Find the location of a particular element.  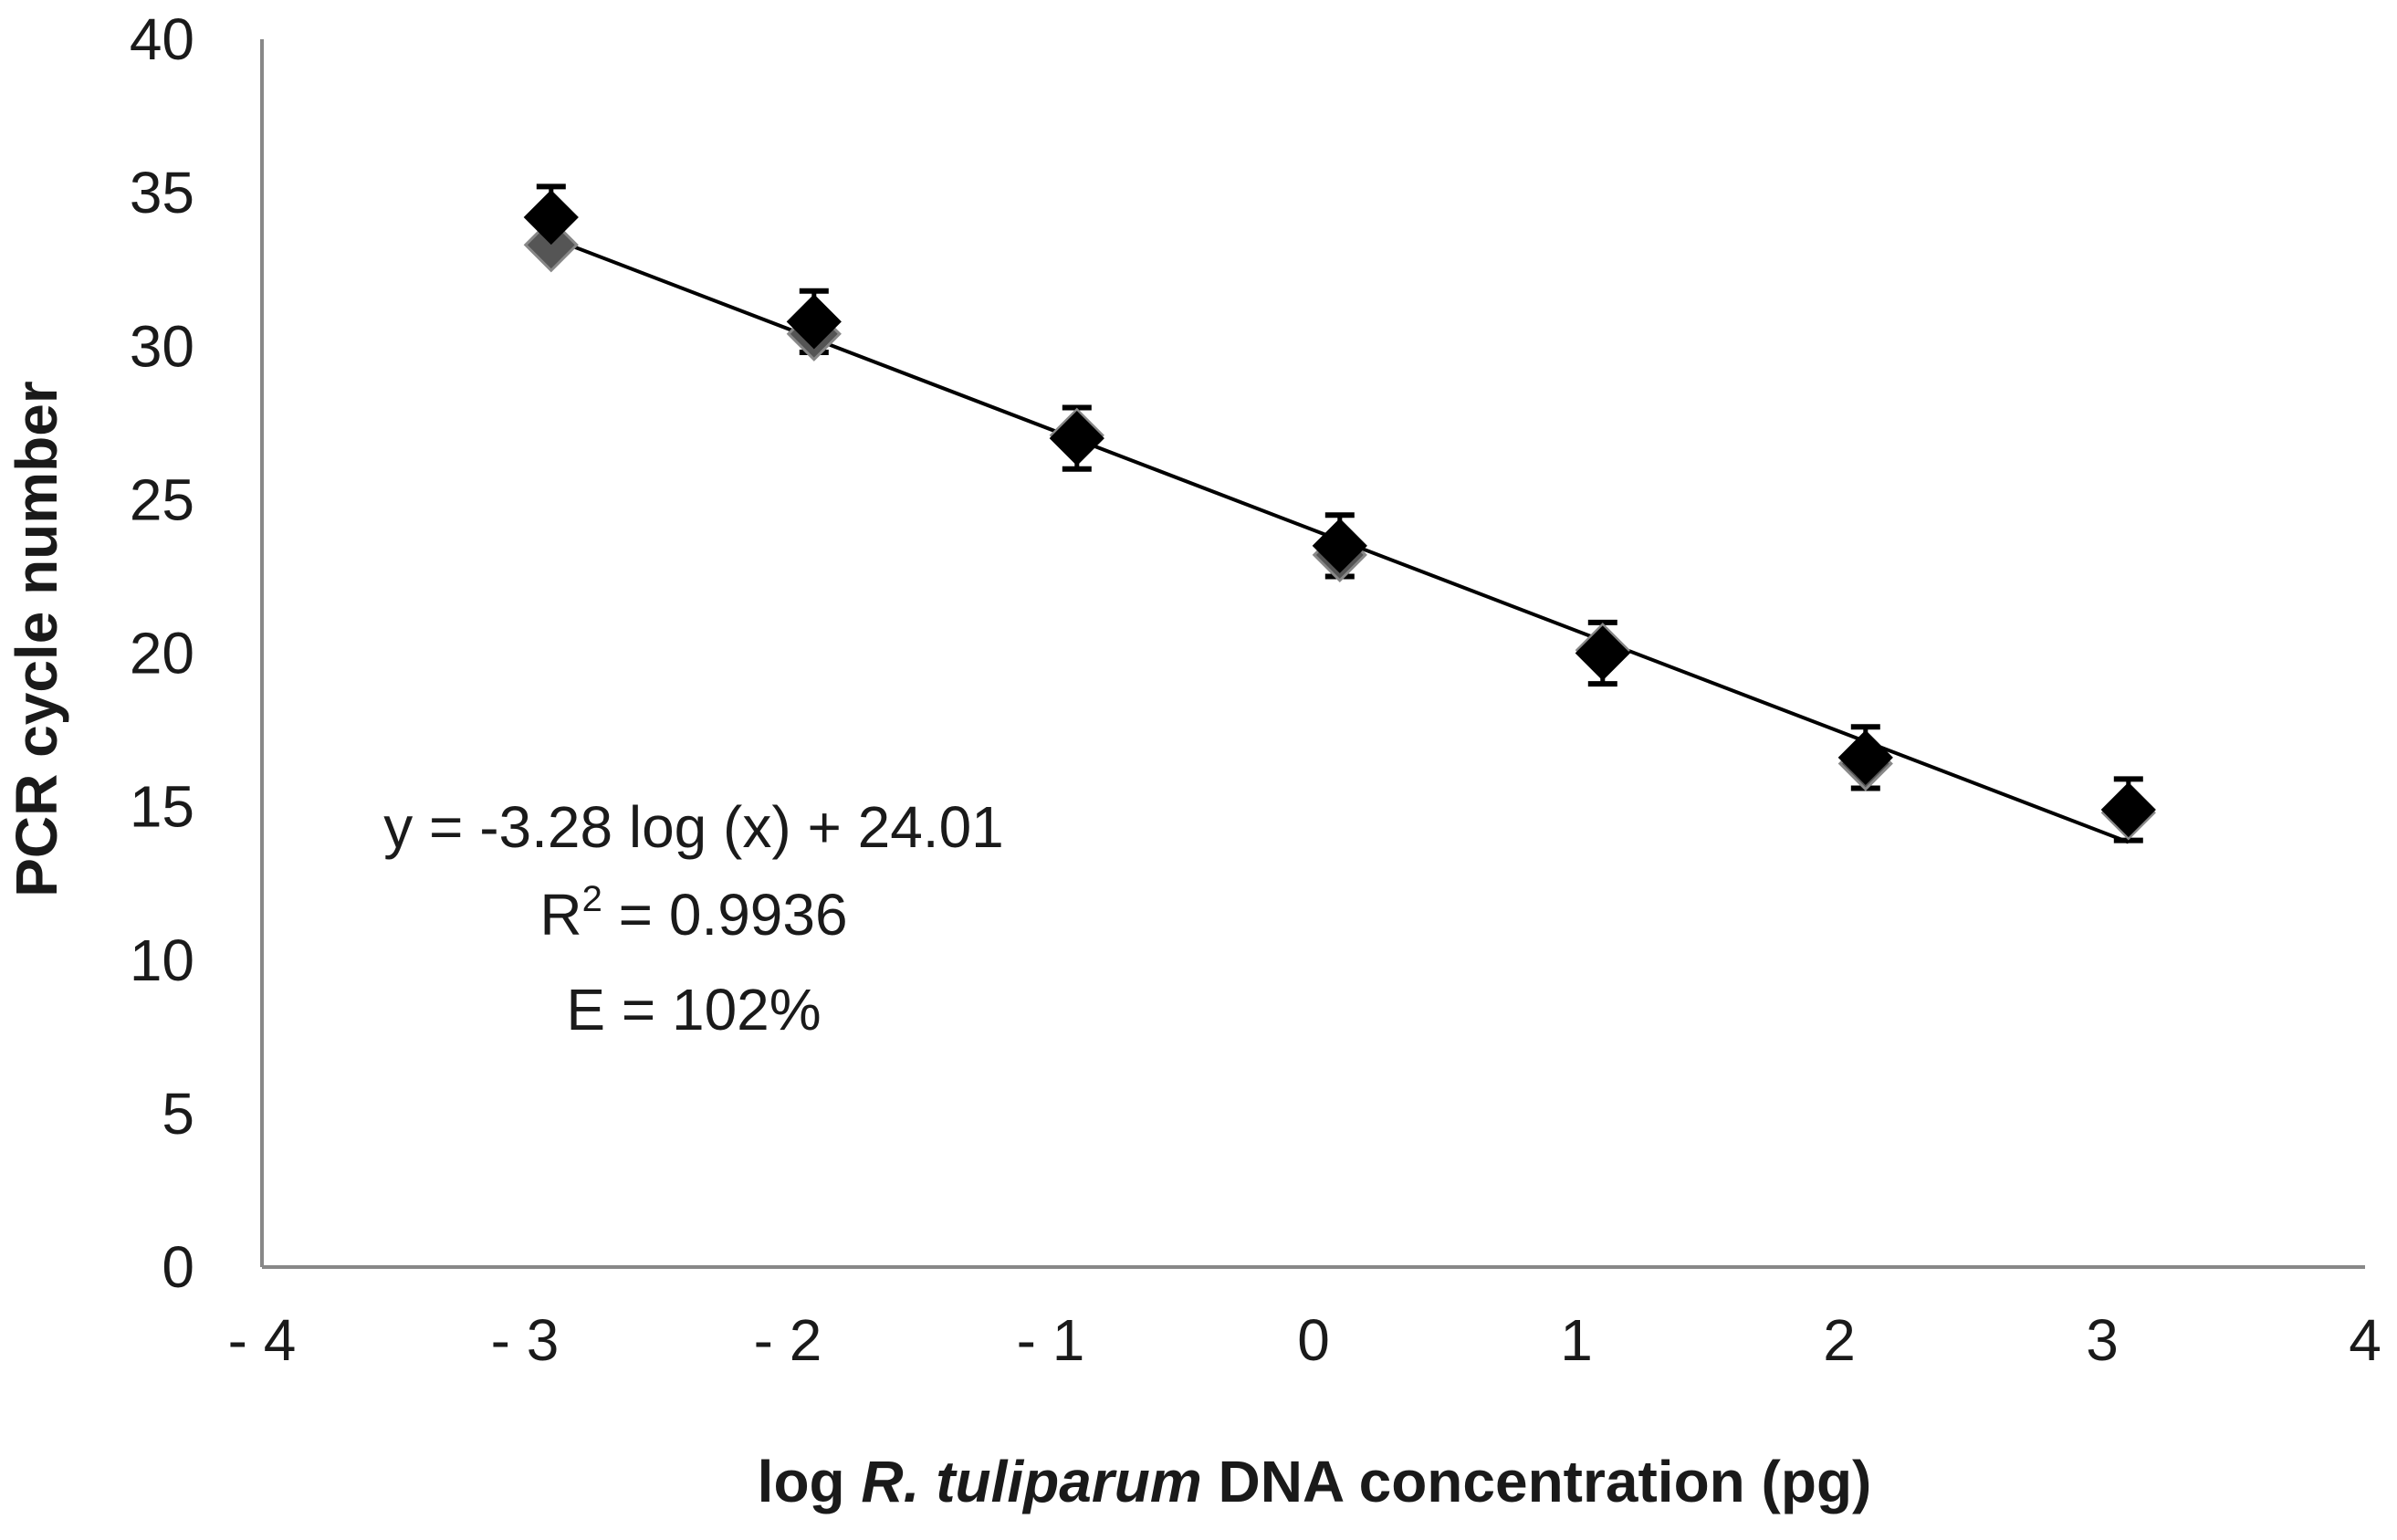

x-tick-label: - 2 is located at coordinates (788, 1340).